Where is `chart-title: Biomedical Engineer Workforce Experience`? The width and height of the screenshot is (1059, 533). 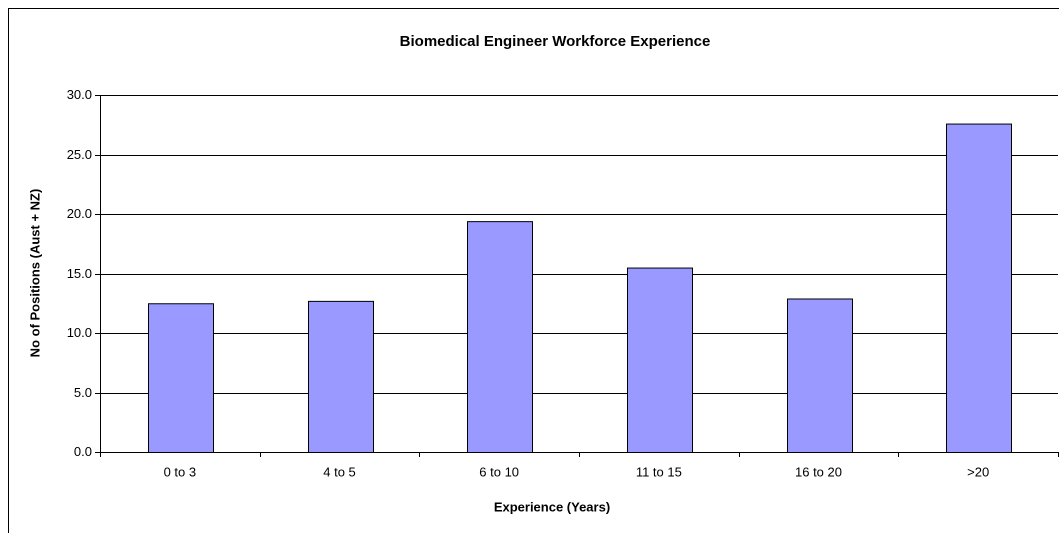
chart-title: Biomedical Engineer Workforce Experience is located at coordinates (555, 41).